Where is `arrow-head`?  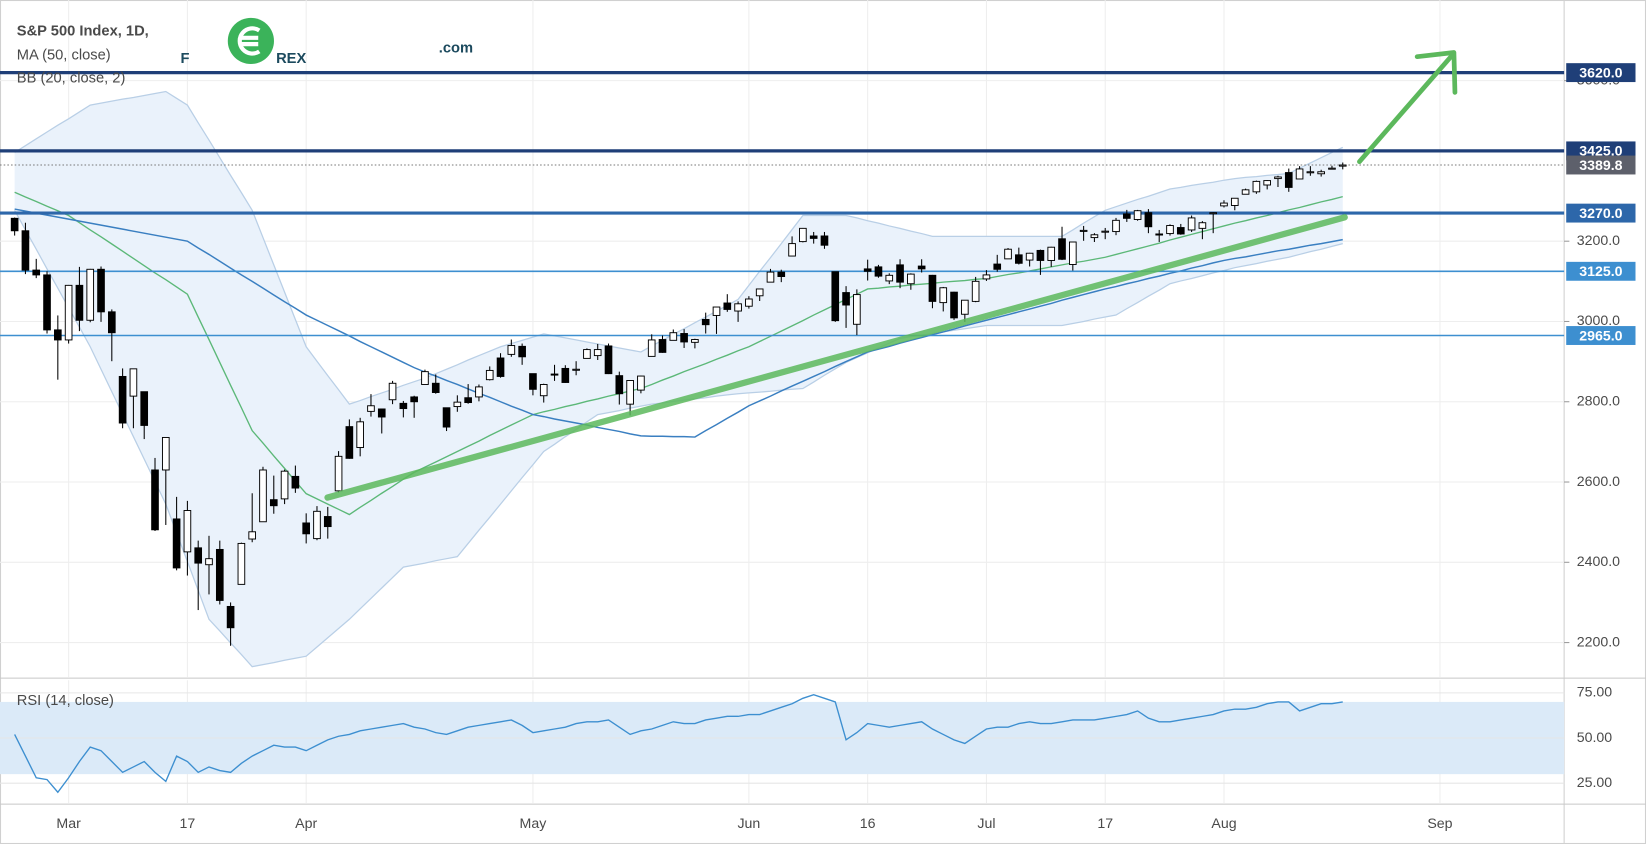
arrow-head is located at coordinates (1436, 72).